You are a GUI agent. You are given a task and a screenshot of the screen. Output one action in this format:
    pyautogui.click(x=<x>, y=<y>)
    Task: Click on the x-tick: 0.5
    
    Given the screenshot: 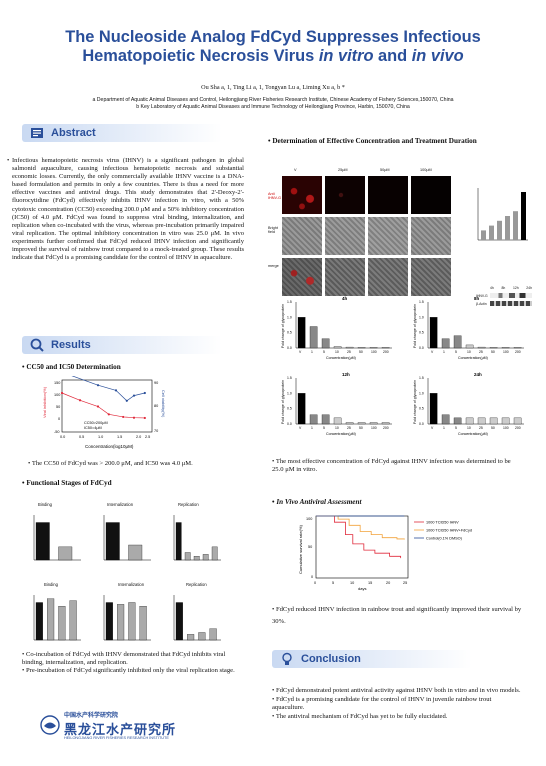 What is the action you would take?
    pyautogui.click(x=81, y=437)
    